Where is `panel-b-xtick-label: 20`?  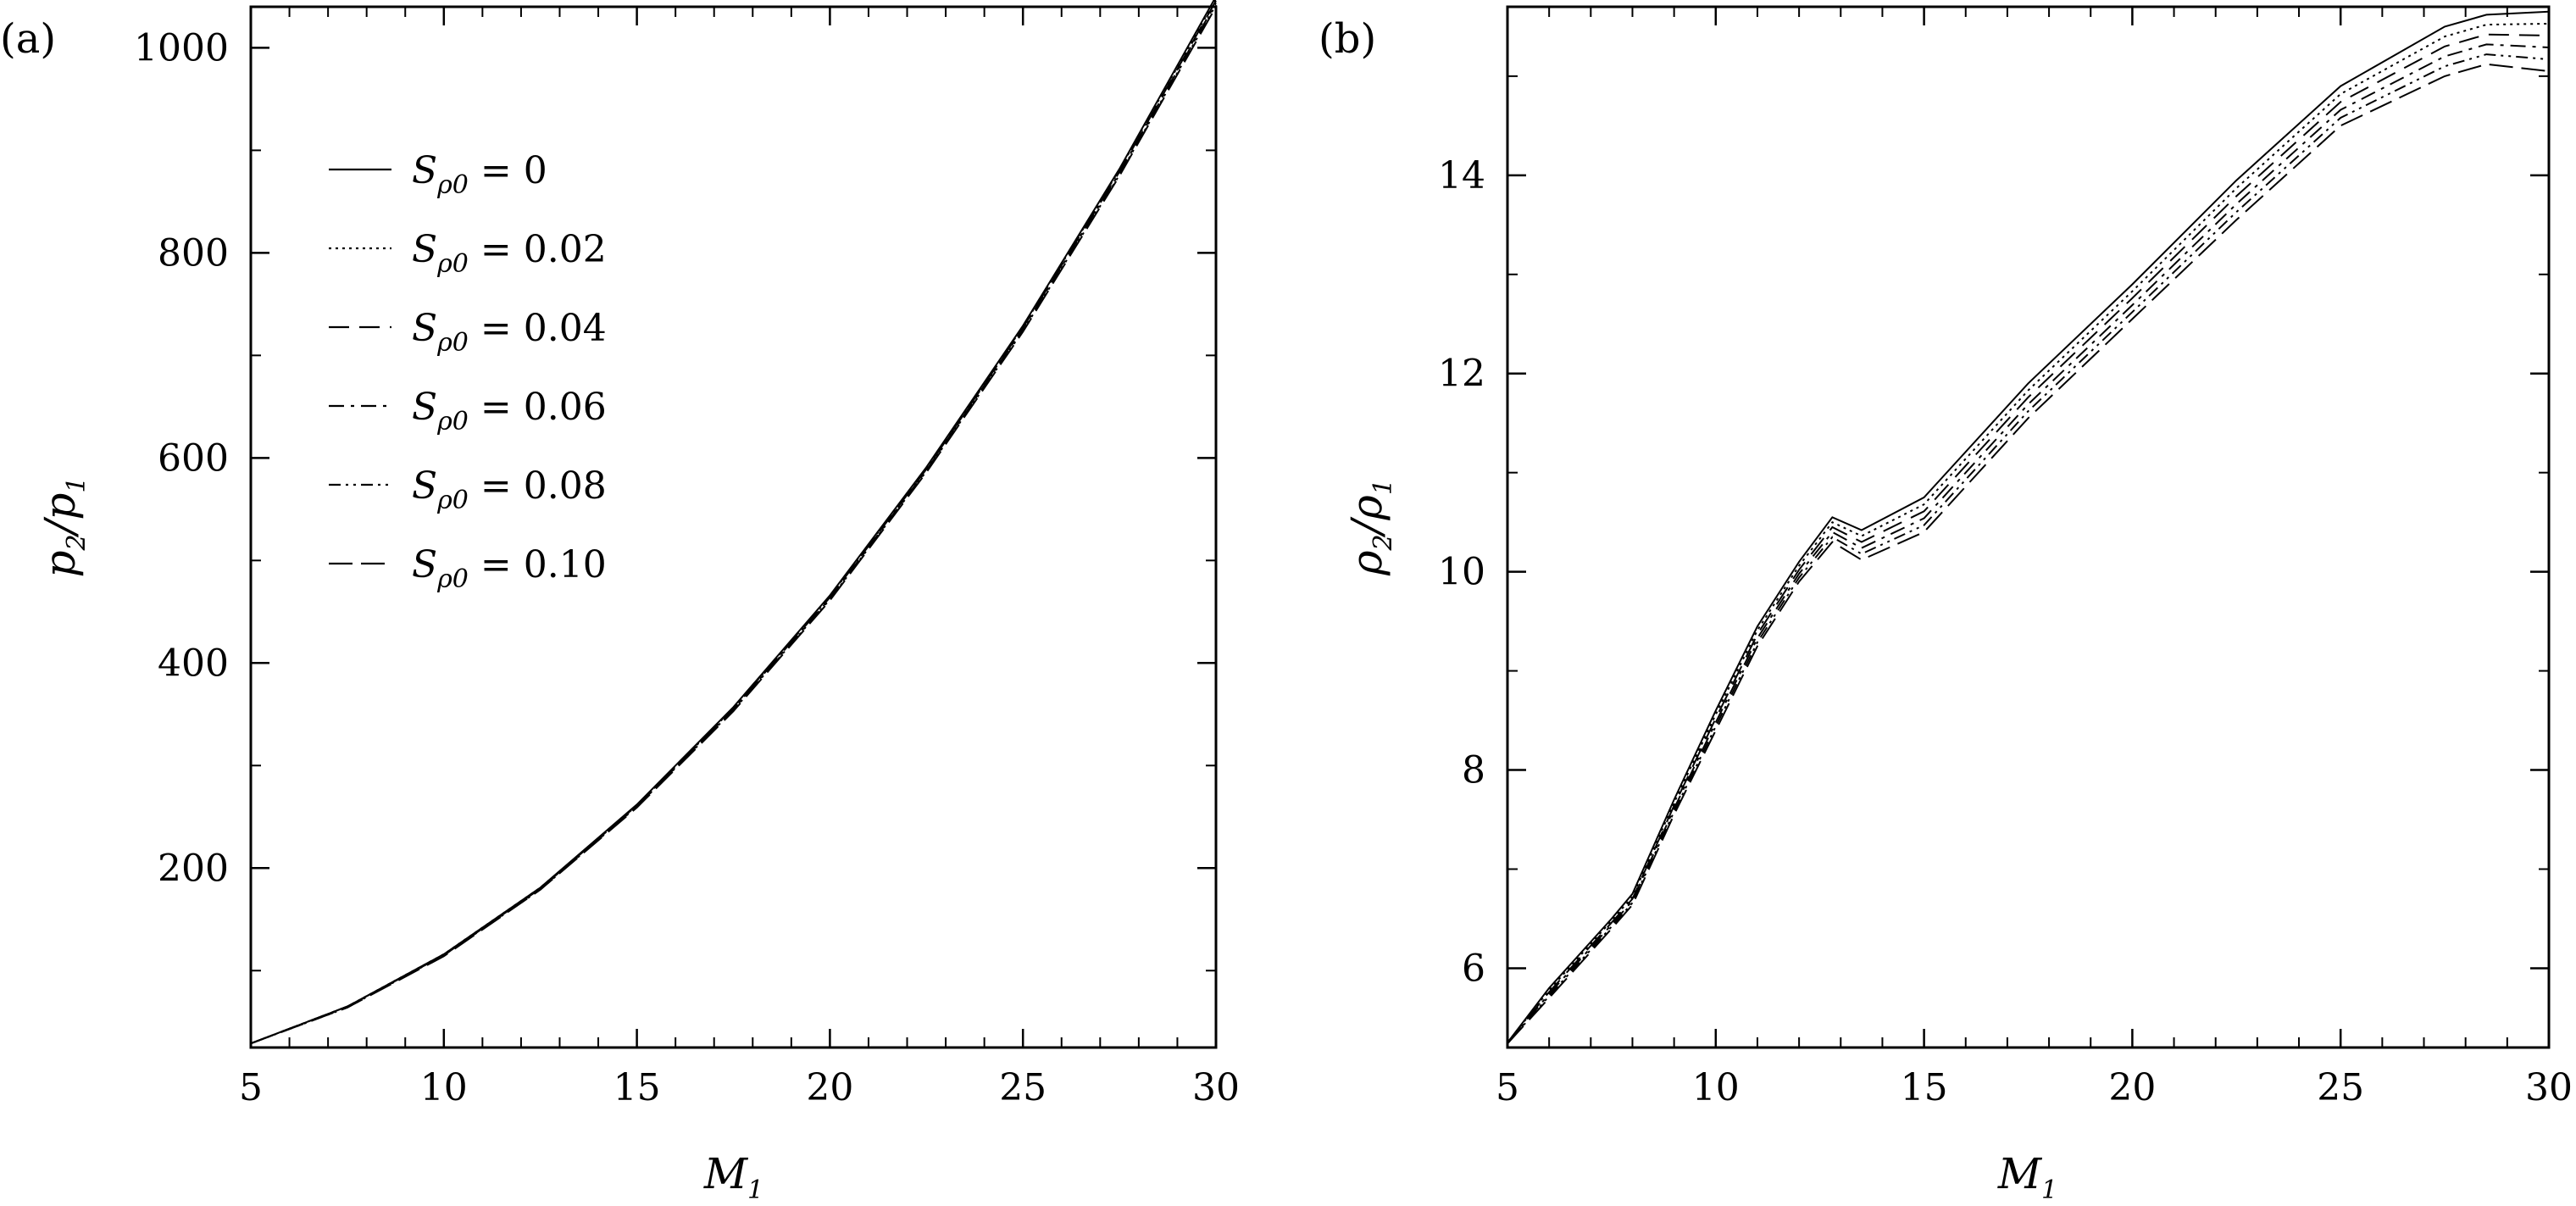
panel-b-xtick-label: 20 is located at coordinates (2132, 1087).